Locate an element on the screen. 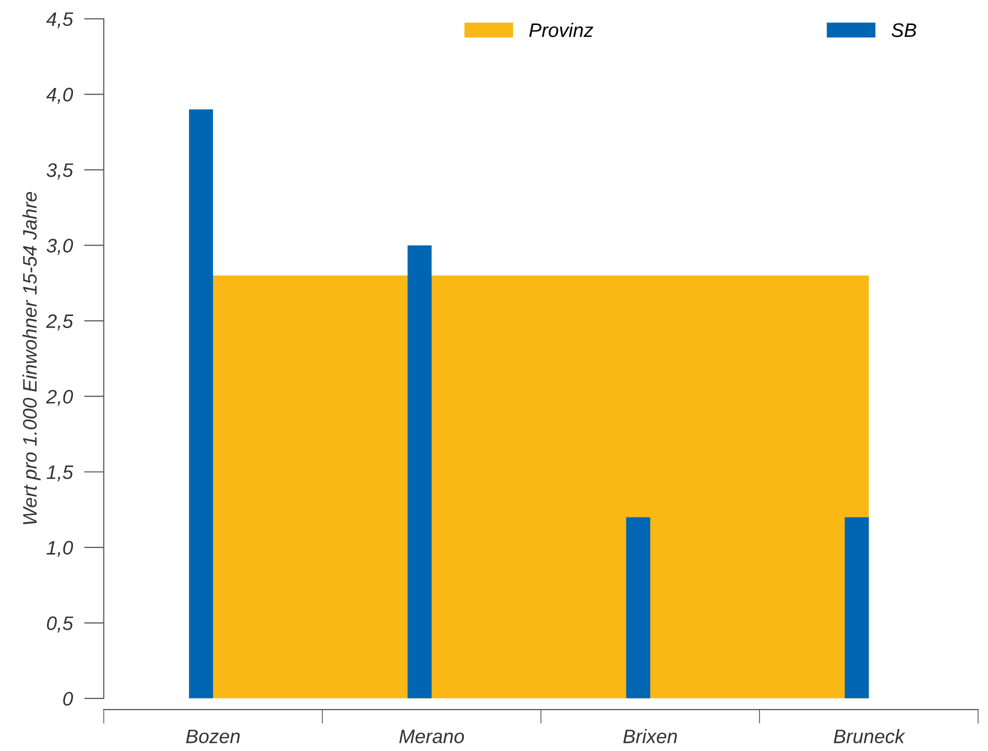  y-axis-title: Wert pro 1.000 Einwohner 15-54 Jahre is located at coordinates (31, 358).